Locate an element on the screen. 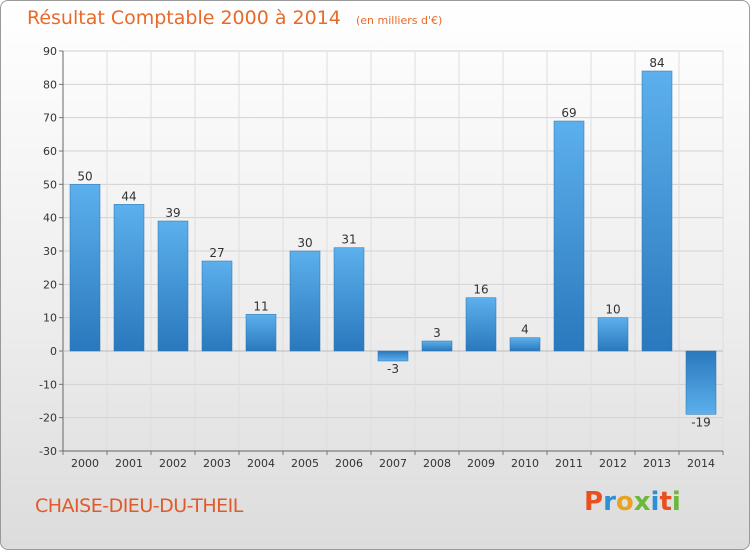 This screenshot has height=550, width=750. proxiti-logo: Proxiti is located at coordinates (632, 502).